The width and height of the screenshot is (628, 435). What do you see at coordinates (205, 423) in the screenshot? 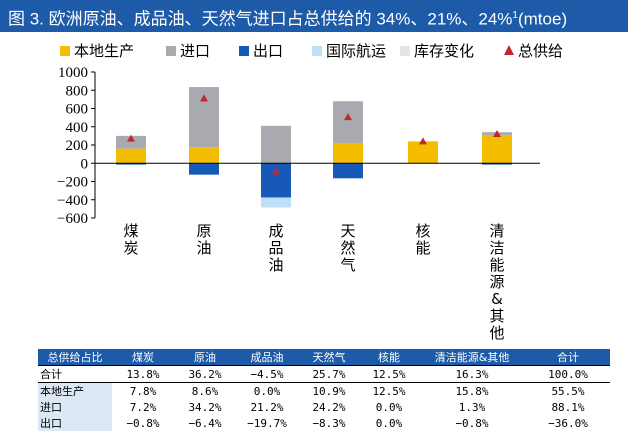
I see `table-cell: −6.4%` at bounding box center [205, 423].